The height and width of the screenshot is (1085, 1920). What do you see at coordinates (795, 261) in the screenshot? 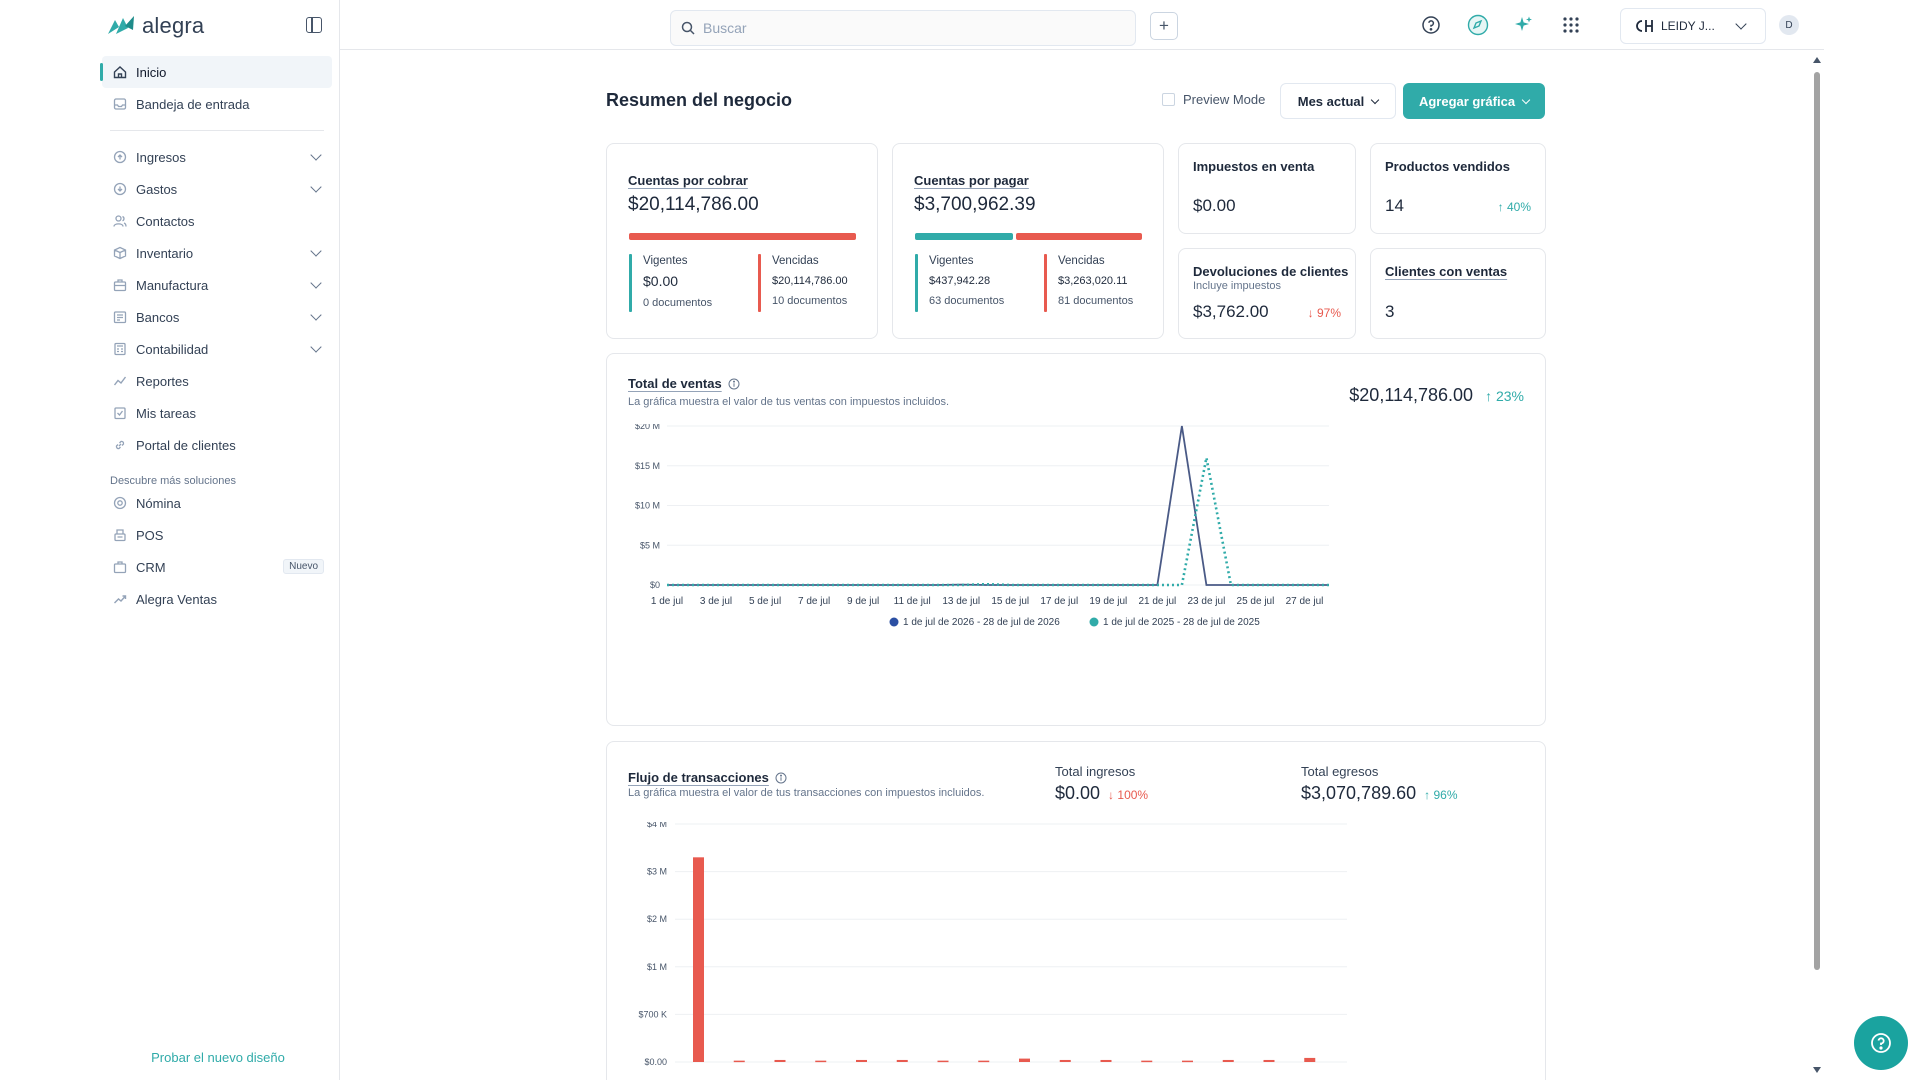
I see `receivable-overdue-label: Vencidas` at bounding box center [795, 261].